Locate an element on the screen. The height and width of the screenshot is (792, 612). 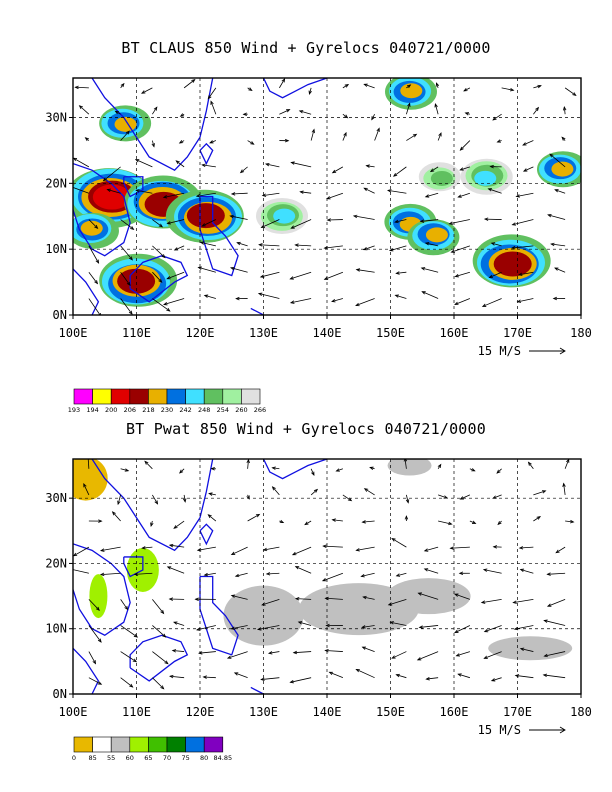
colorbar-label: 70 is located at coordinates (167, 758).